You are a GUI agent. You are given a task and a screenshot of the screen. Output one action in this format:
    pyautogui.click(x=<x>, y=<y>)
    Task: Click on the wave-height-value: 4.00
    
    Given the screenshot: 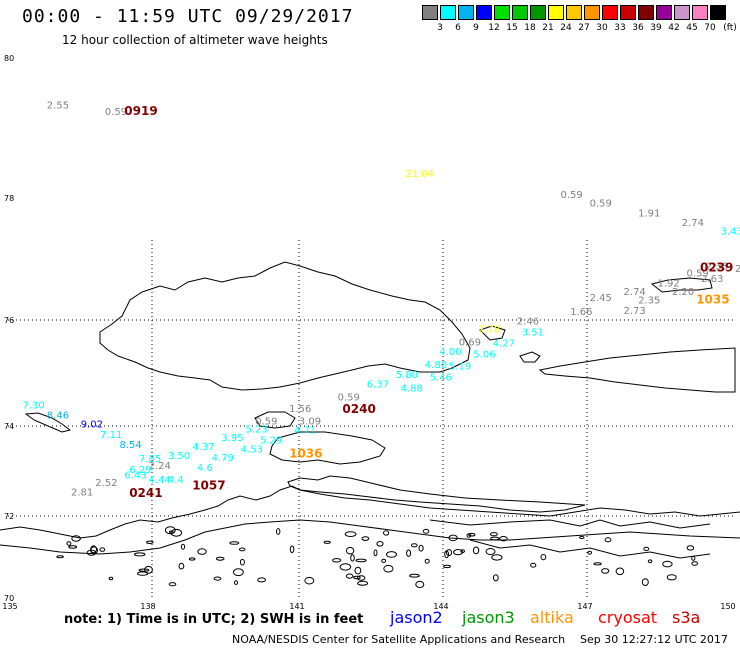 What is the action you would take?
    pyautogui.click(x=450, y=352)
    